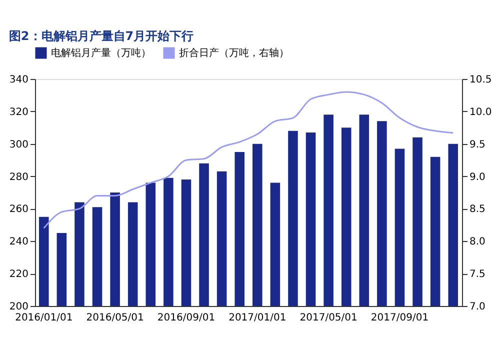  I want to click on y-tick-label: 200, so click(18, 307).